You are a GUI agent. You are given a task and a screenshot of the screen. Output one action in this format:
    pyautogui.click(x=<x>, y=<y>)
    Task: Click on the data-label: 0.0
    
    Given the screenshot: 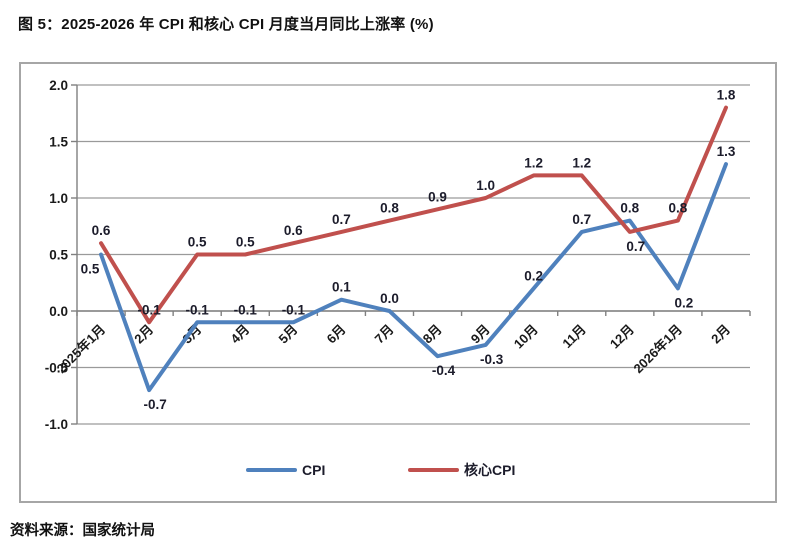 What is the action you would take?
    pyautogui.click(x=389, y=298)
    